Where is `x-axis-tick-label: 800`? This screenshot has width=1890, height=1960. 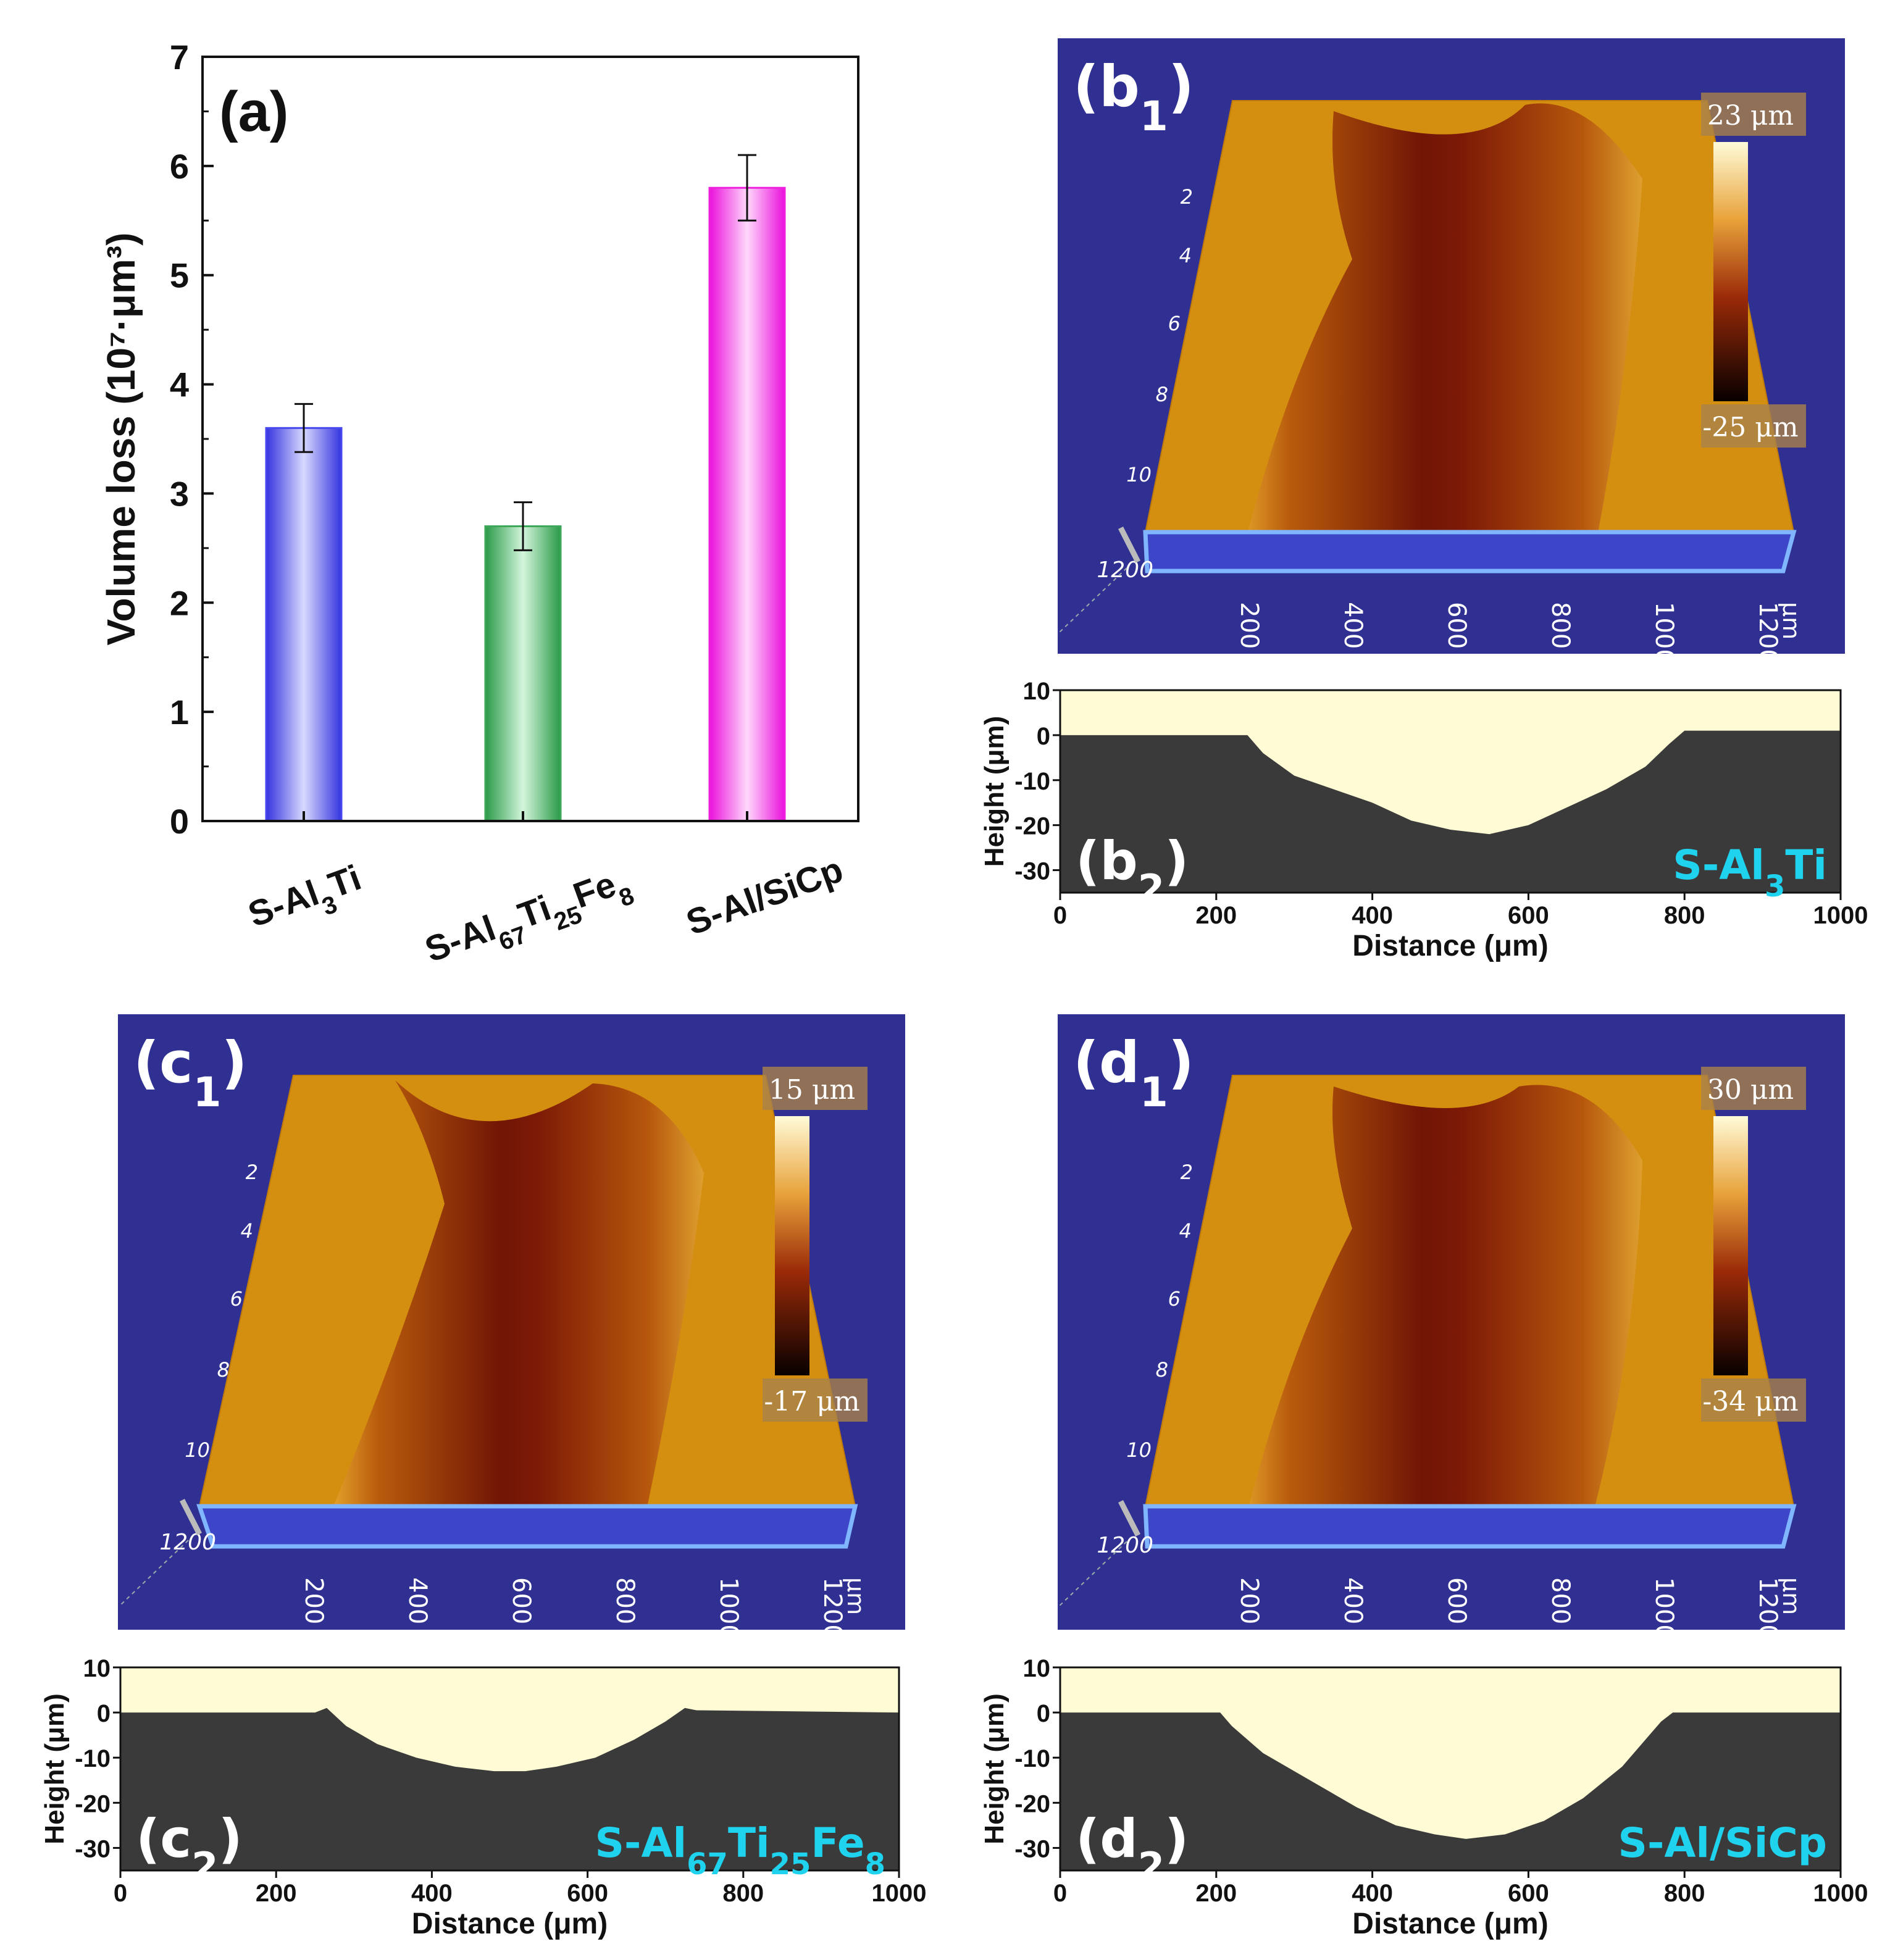 x-axis-tick-label: 800 is located at coordinates (1560, 625).